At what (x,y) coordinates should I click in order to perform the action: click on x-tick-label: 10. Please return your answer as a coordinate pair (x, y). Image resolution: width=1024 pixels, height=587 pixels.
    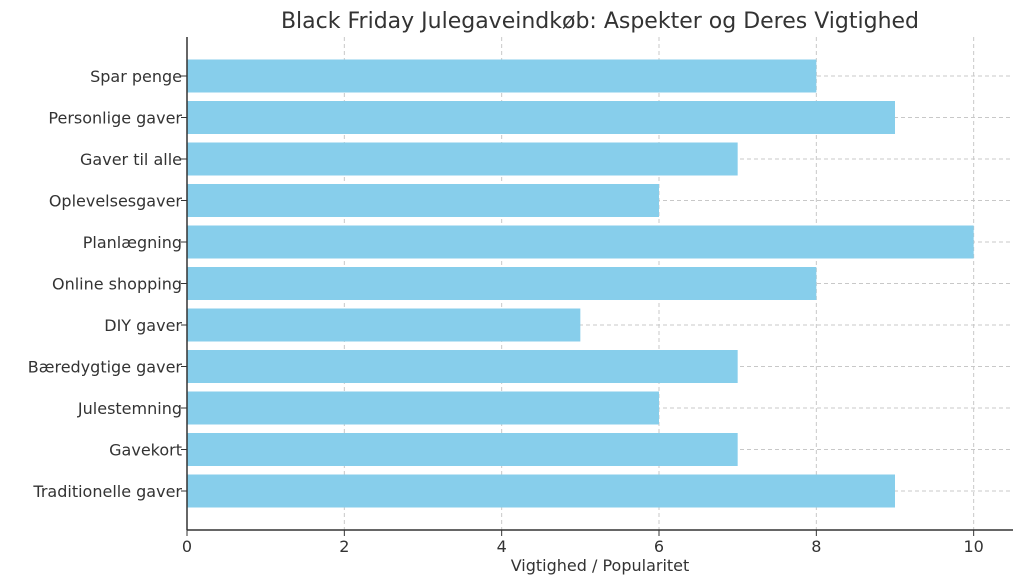
    Looking at the image, I should click on (973, 546).